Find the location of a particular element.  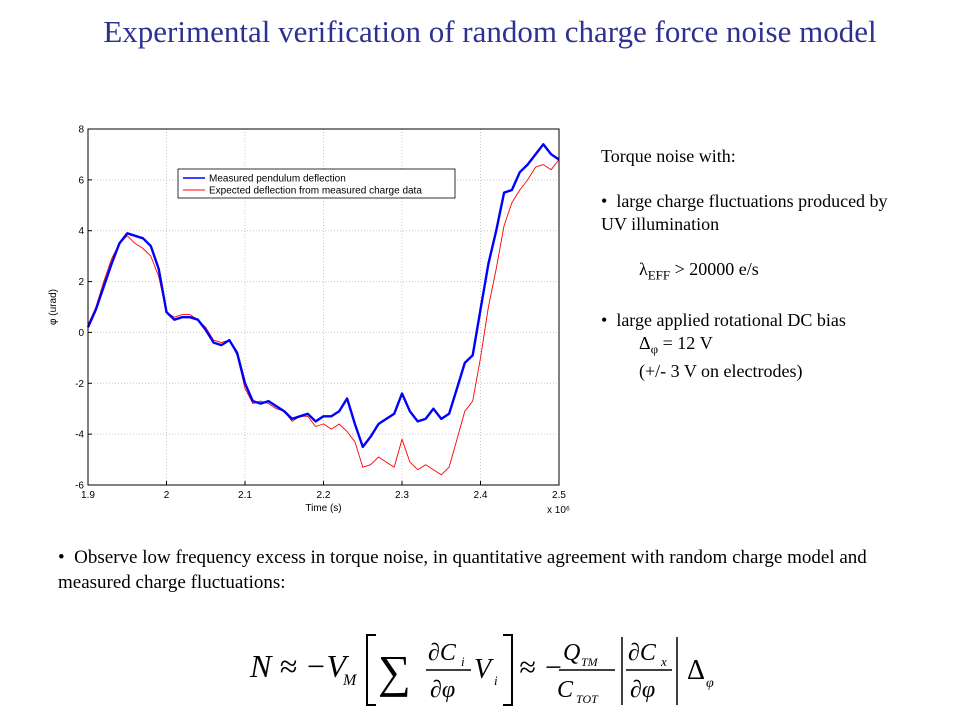

electrodes-line: (+/- 3 V on electrodes) is located at coordinates (721, 371).